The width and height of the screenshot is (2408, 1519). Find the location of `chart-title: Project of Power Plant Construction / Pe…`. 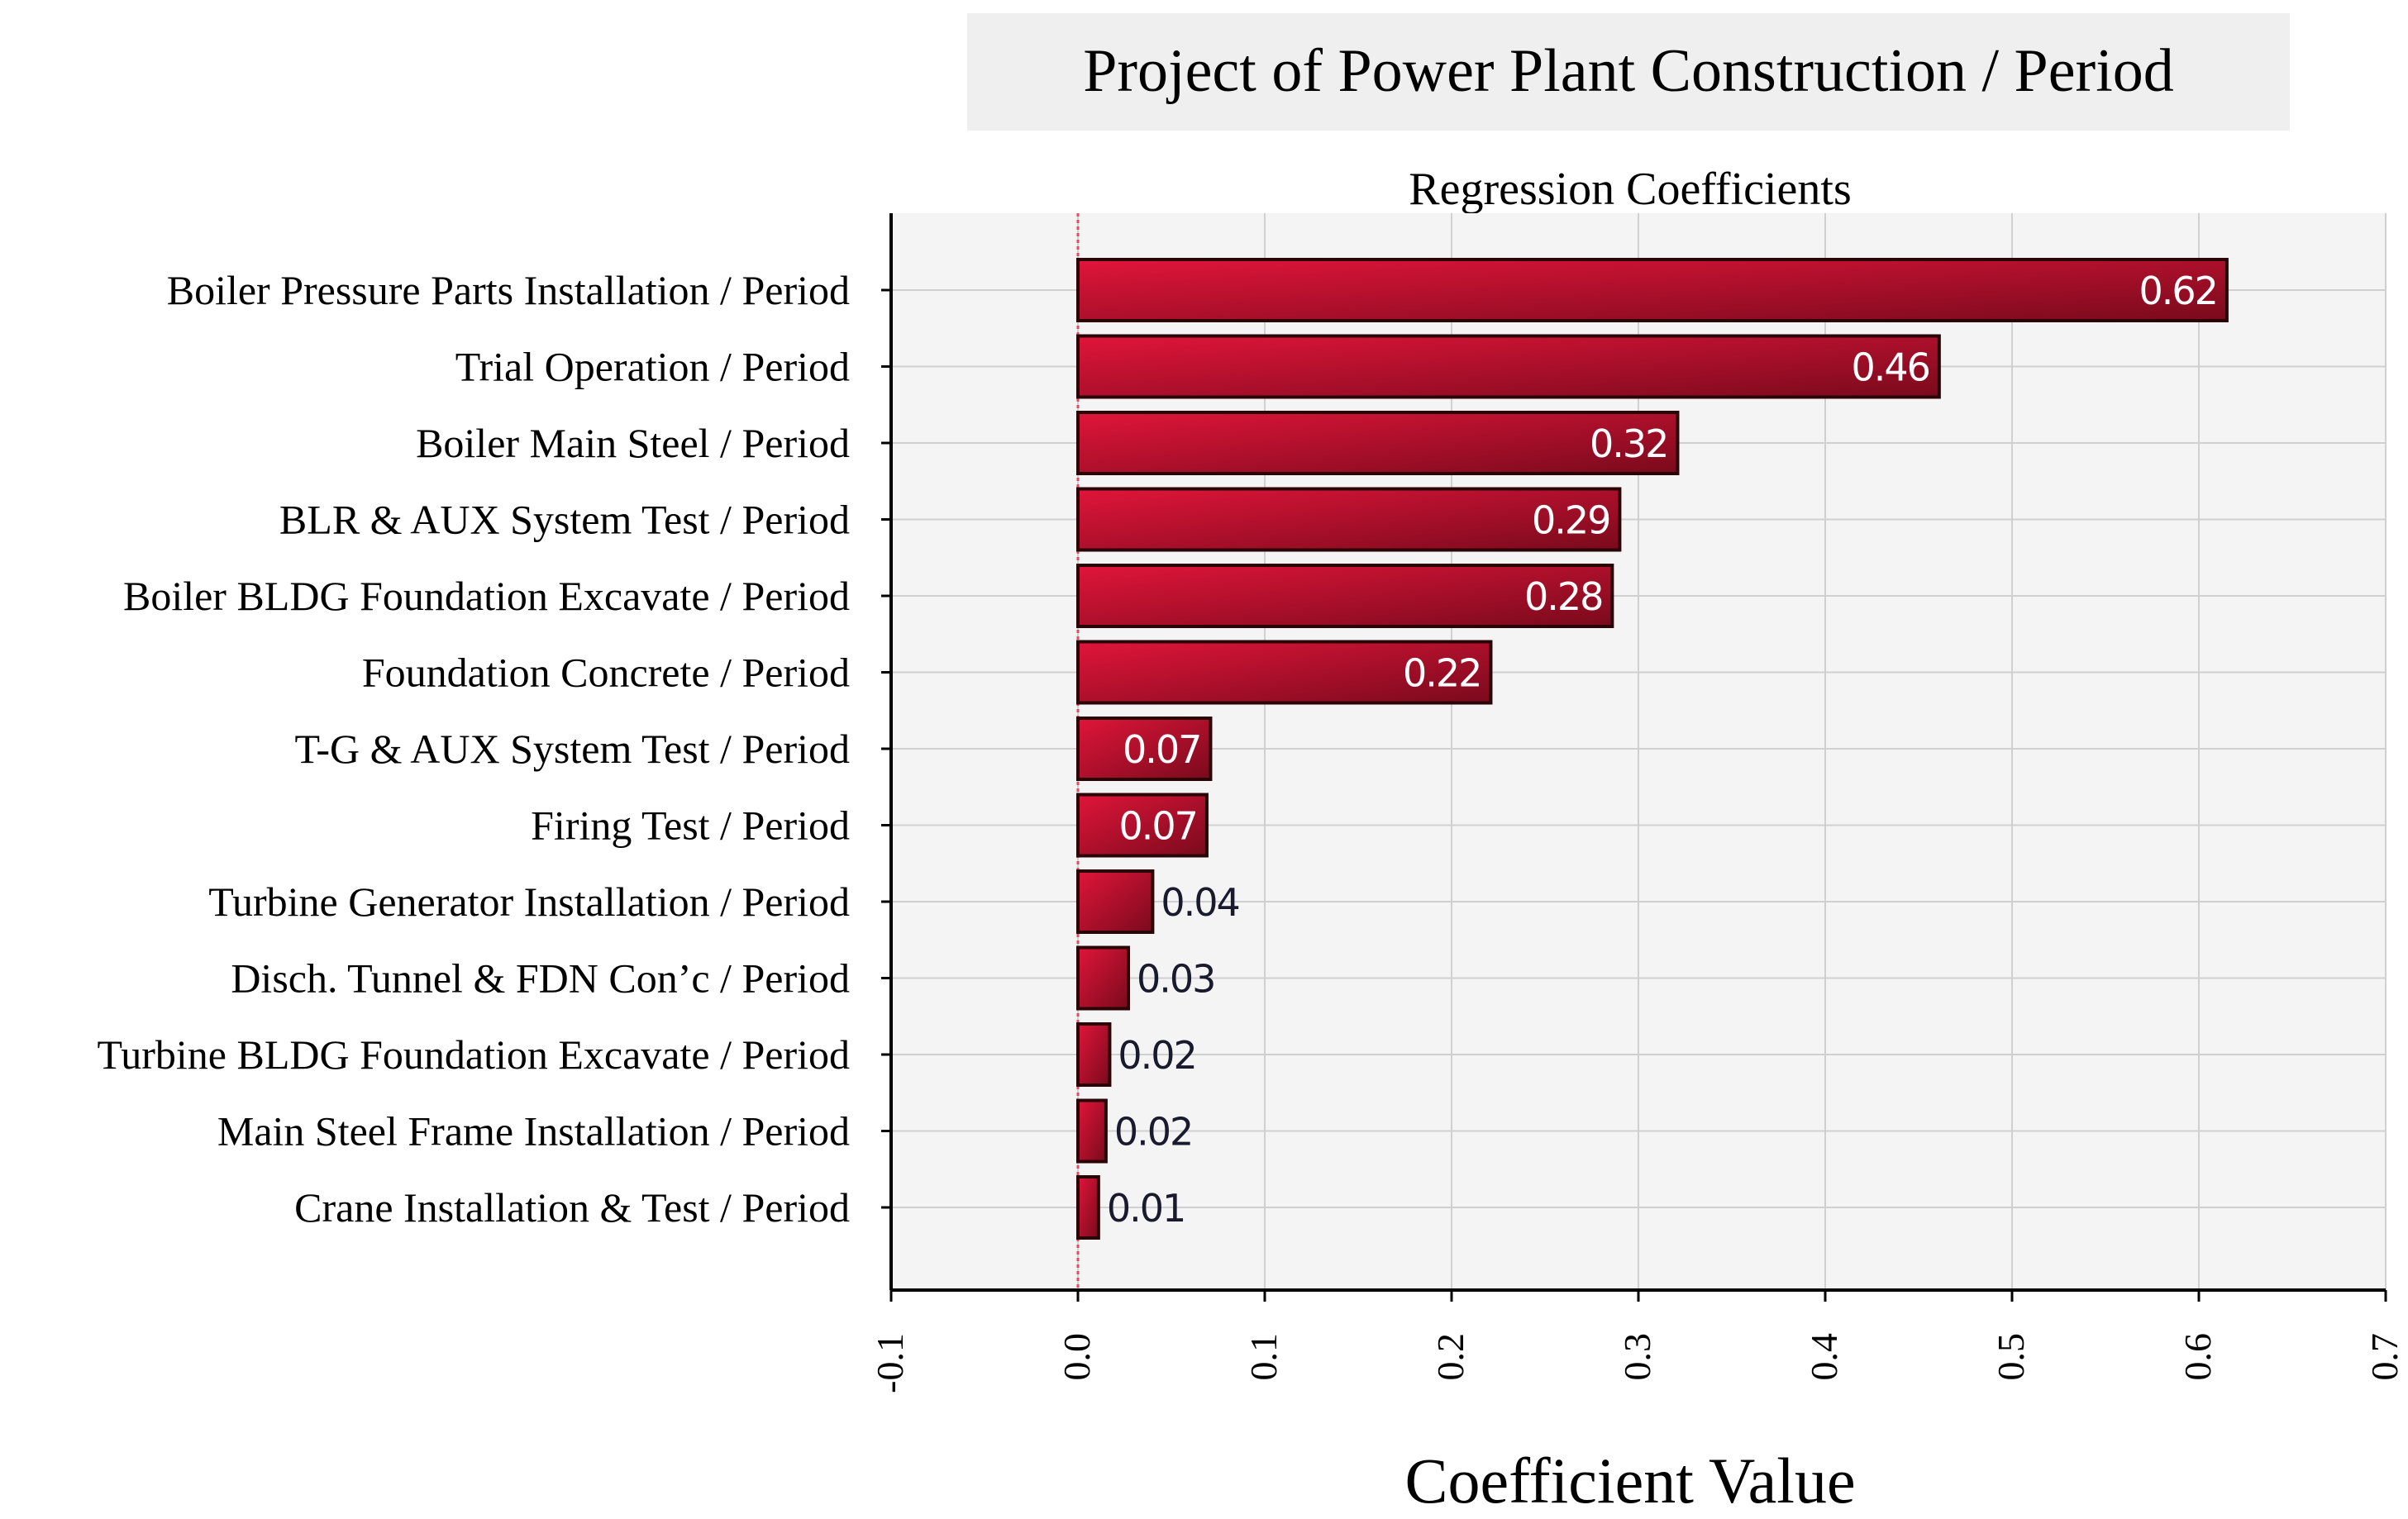

chart-title: Project of Power Plant Construction / Pe… is located at coordinates (1628, 71).